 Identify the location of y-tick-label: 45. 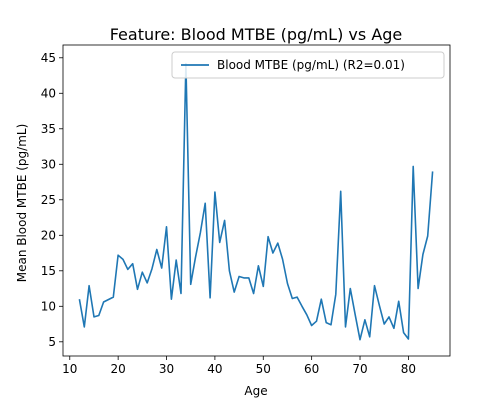
(48, 58).